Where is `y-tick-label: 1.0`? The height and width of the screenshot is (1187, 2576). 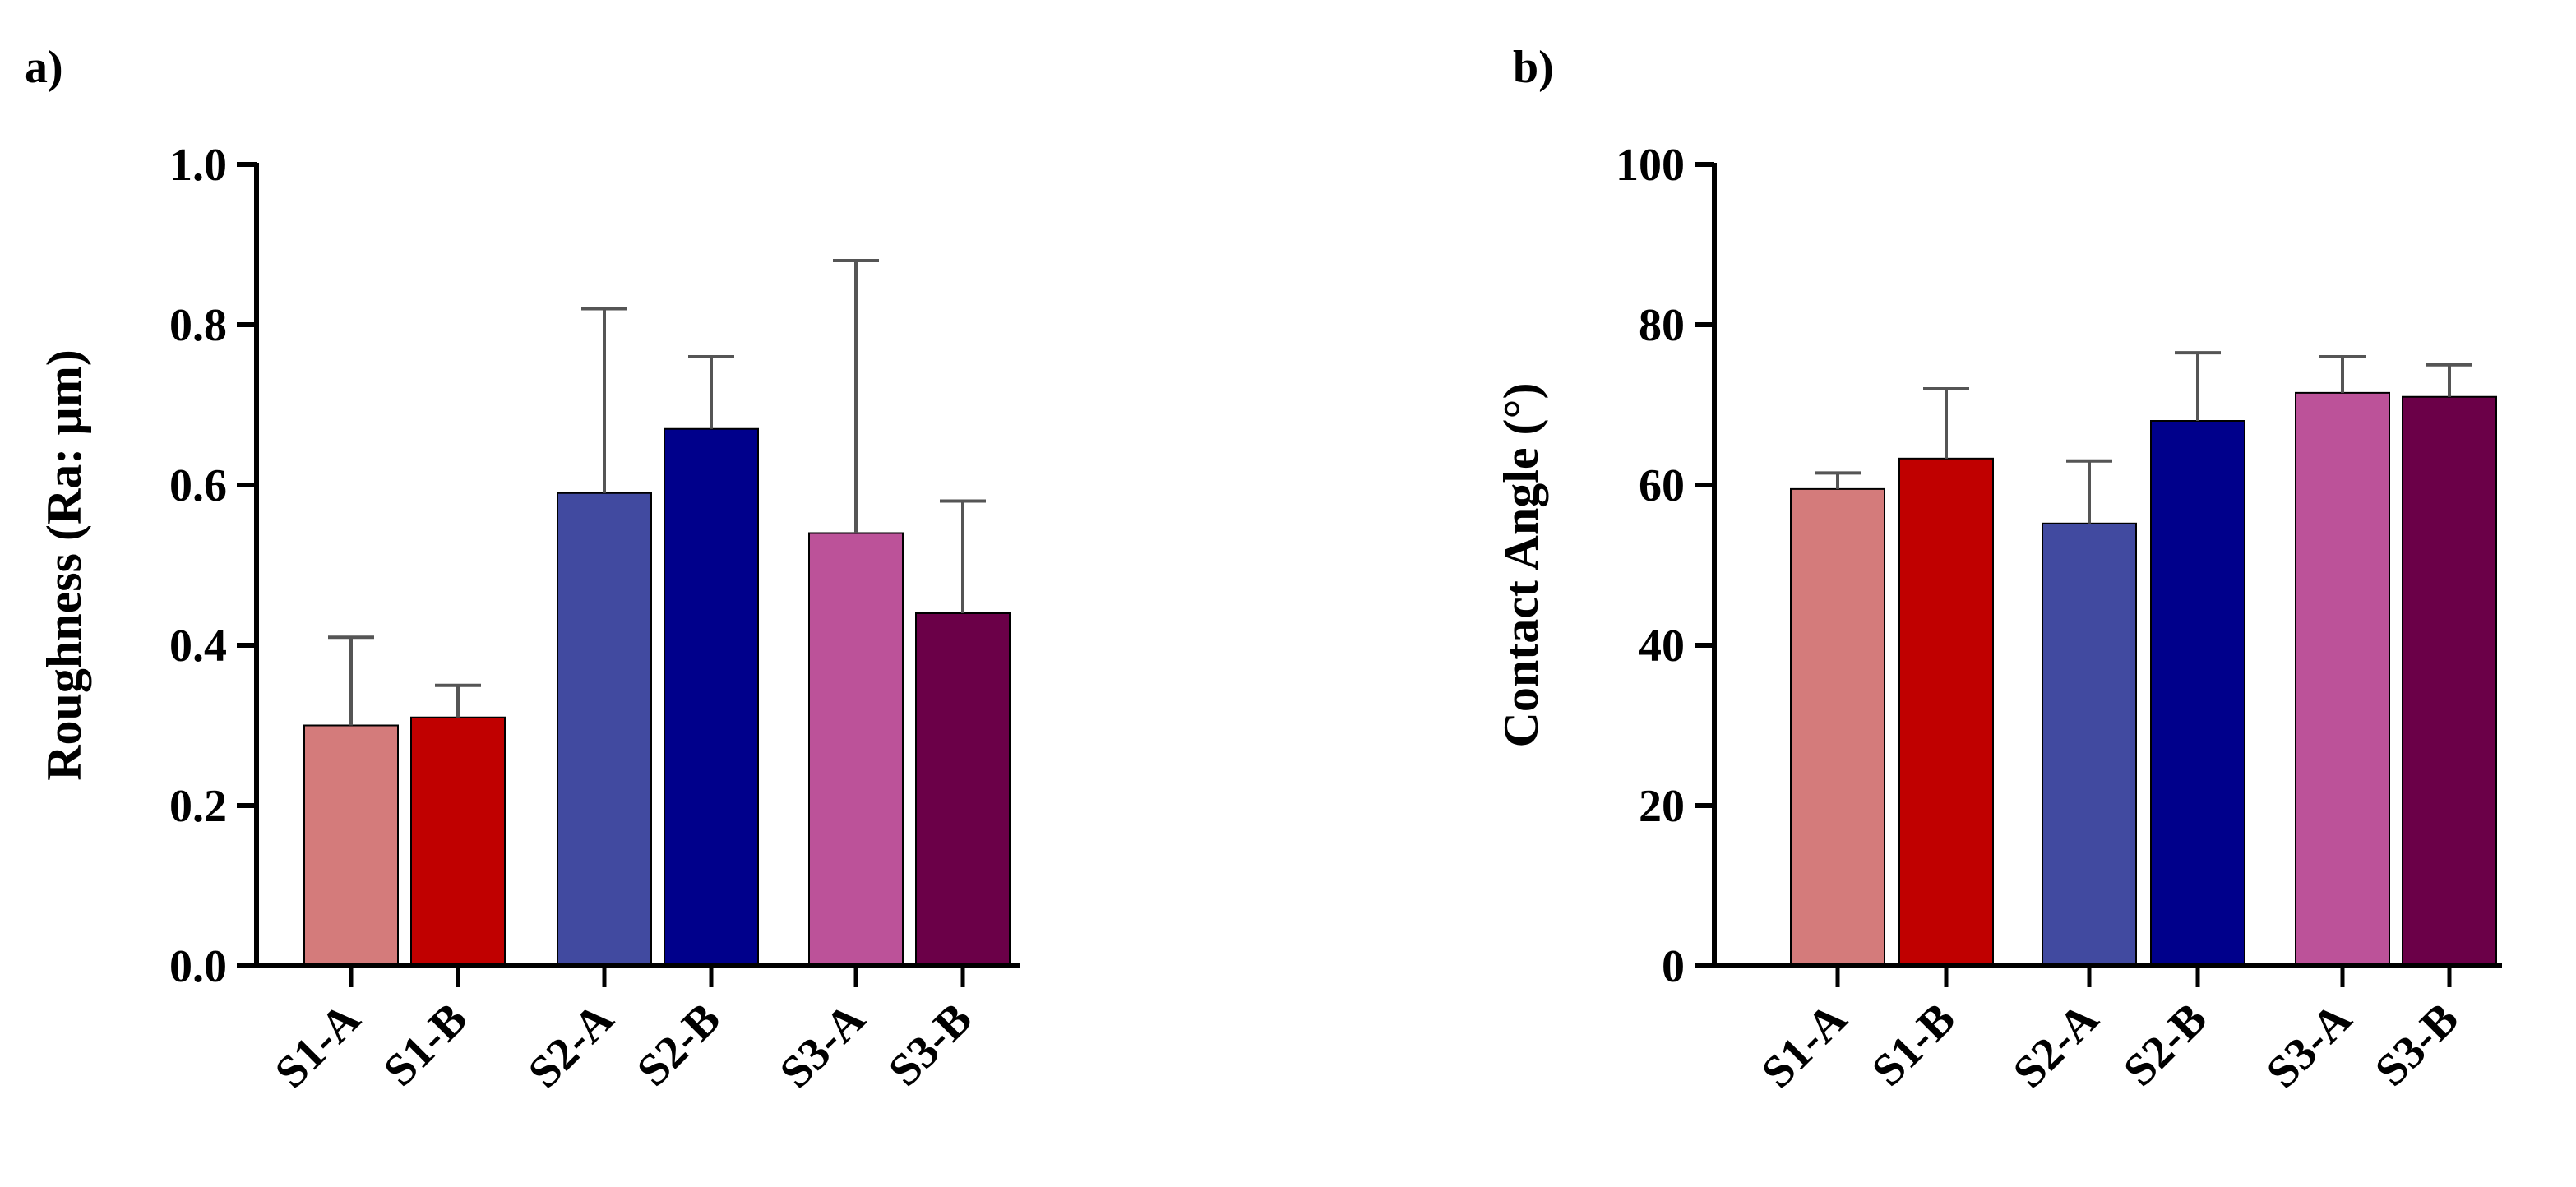 y-tick-label: 1.0 is located at coordinates (198, 165).